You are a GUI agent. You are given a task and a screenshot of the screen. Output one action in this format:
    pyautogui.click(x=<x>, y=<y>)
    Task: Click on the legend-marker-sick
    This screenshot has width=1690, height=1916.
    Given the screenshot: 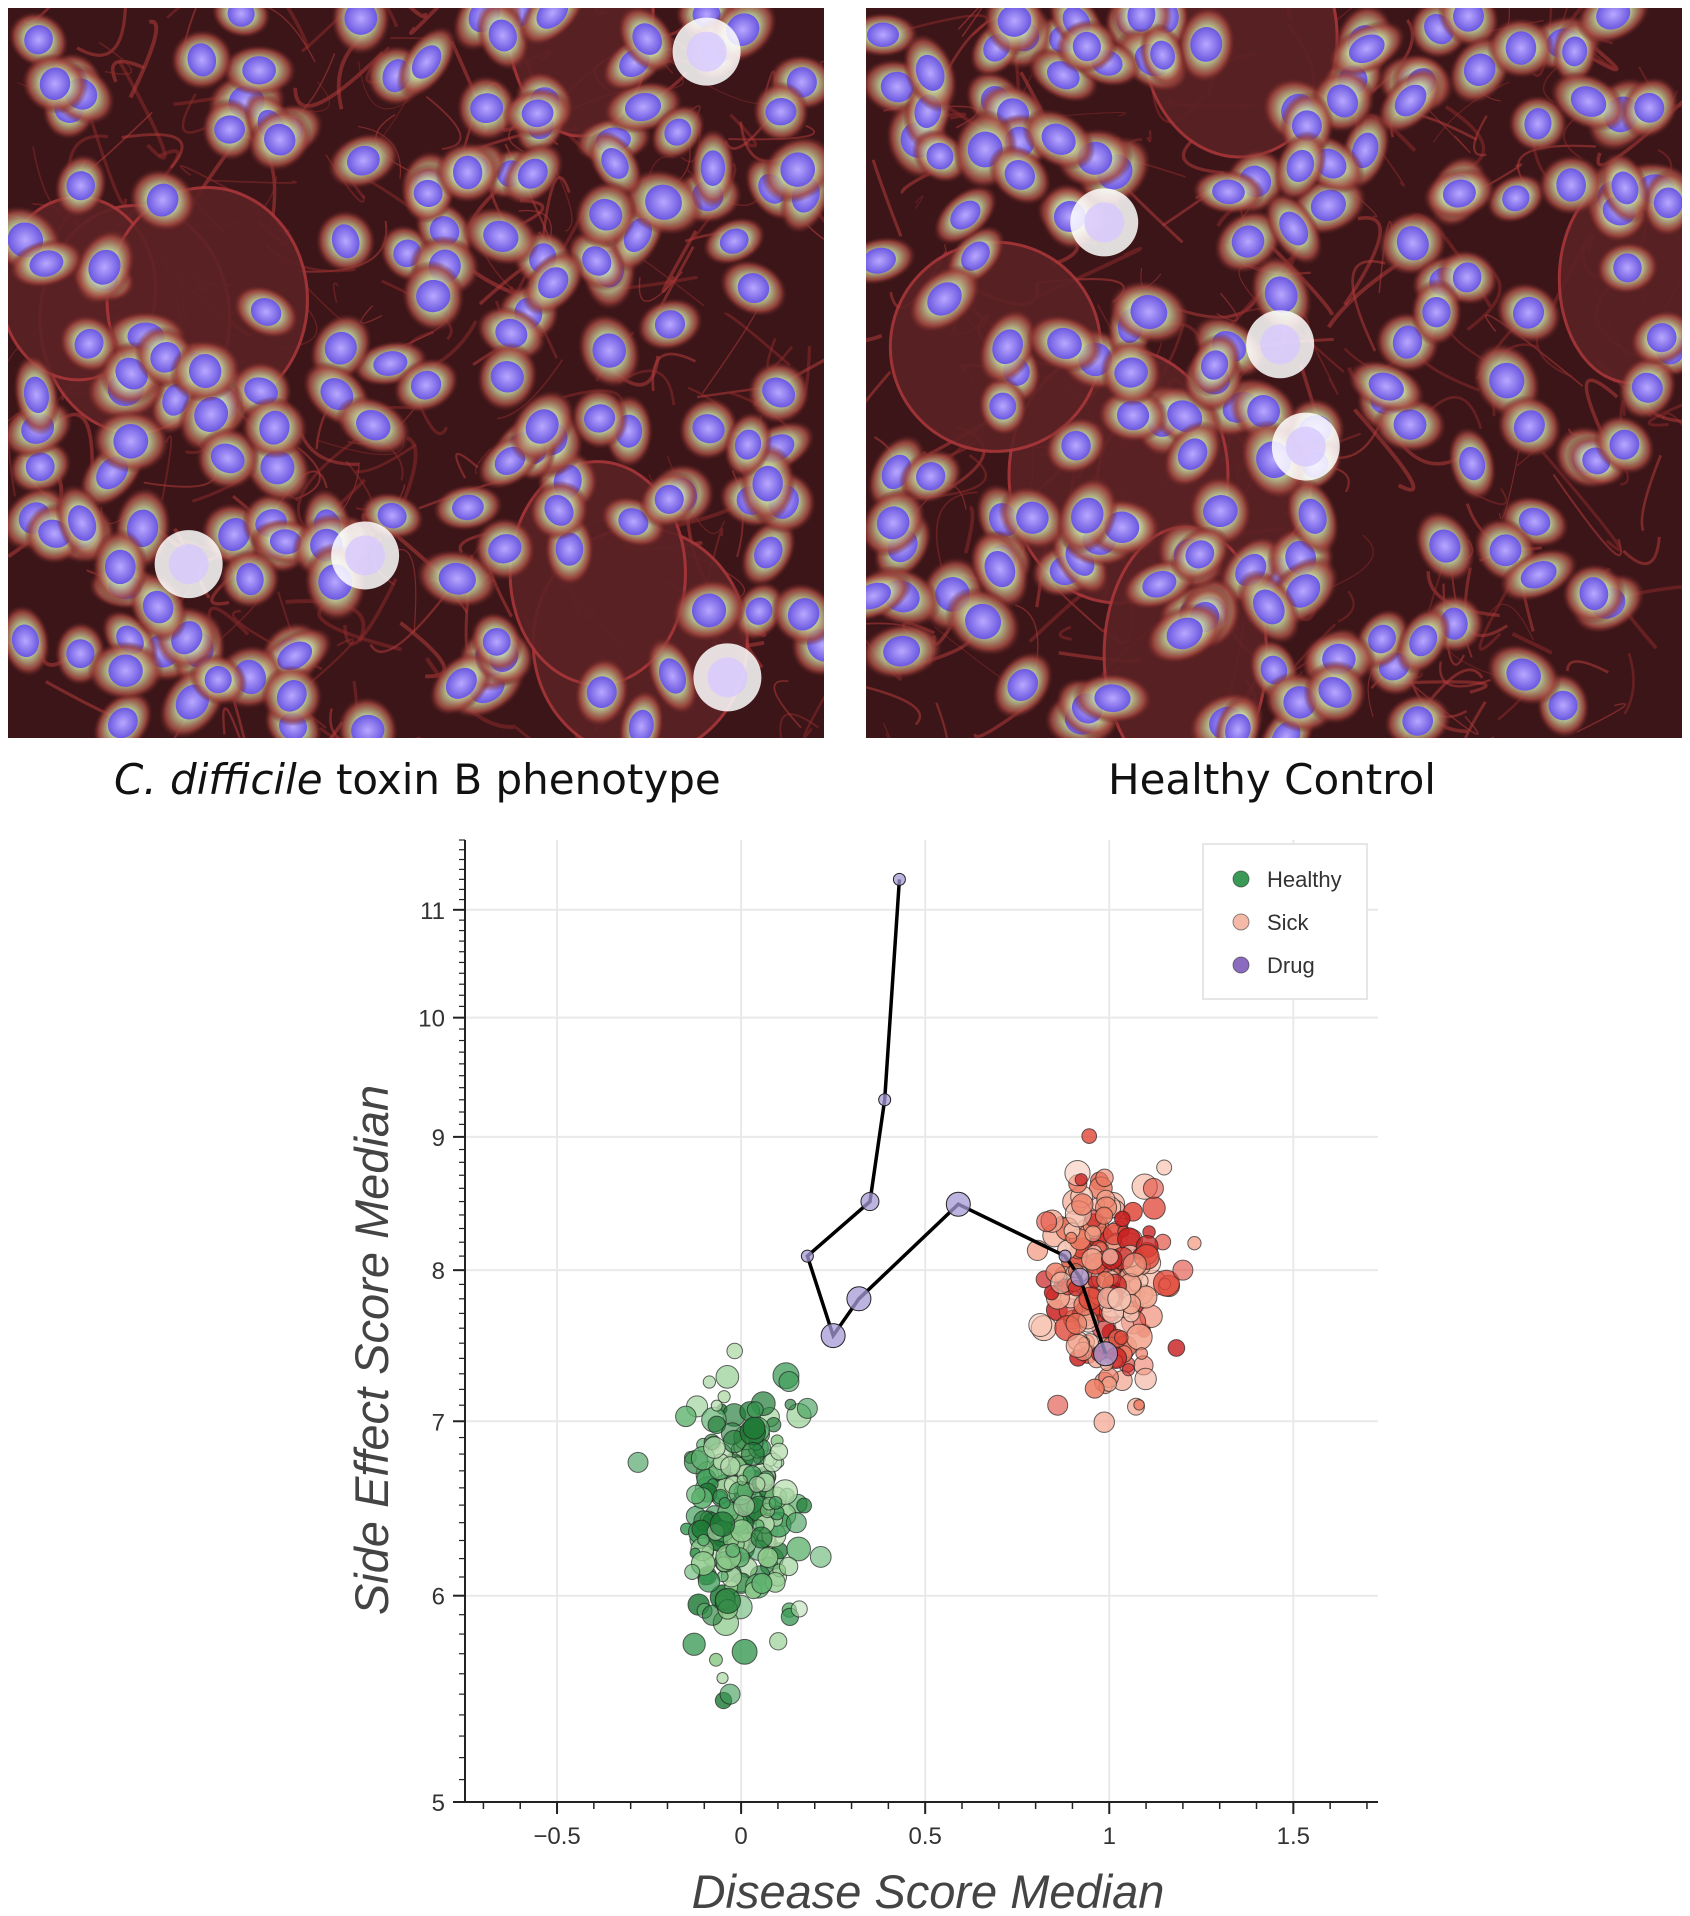 What is the action you would take?
    pyautogui.click(x=1241, y=922)
    